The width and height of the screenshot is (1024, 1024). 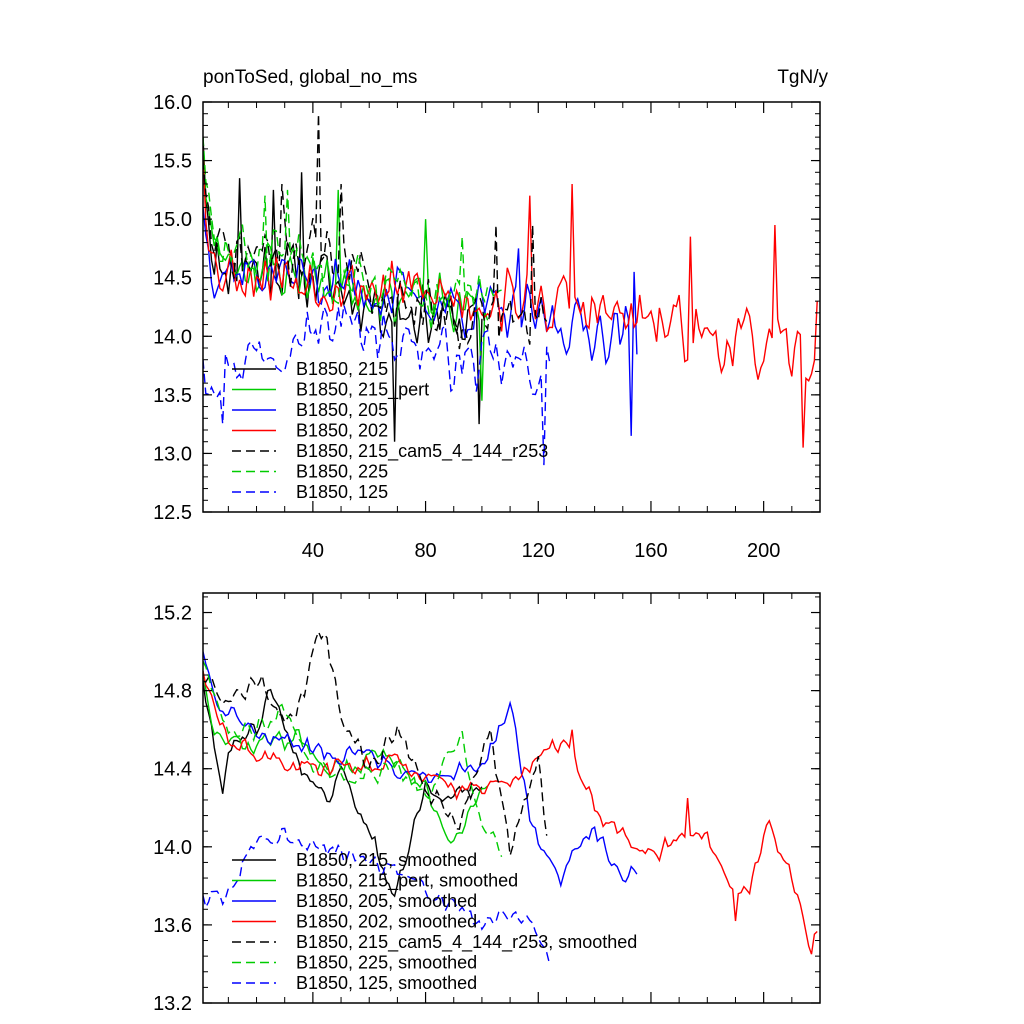 I want to click on y-tick-label: 15.5, so click(x=172, y=162).